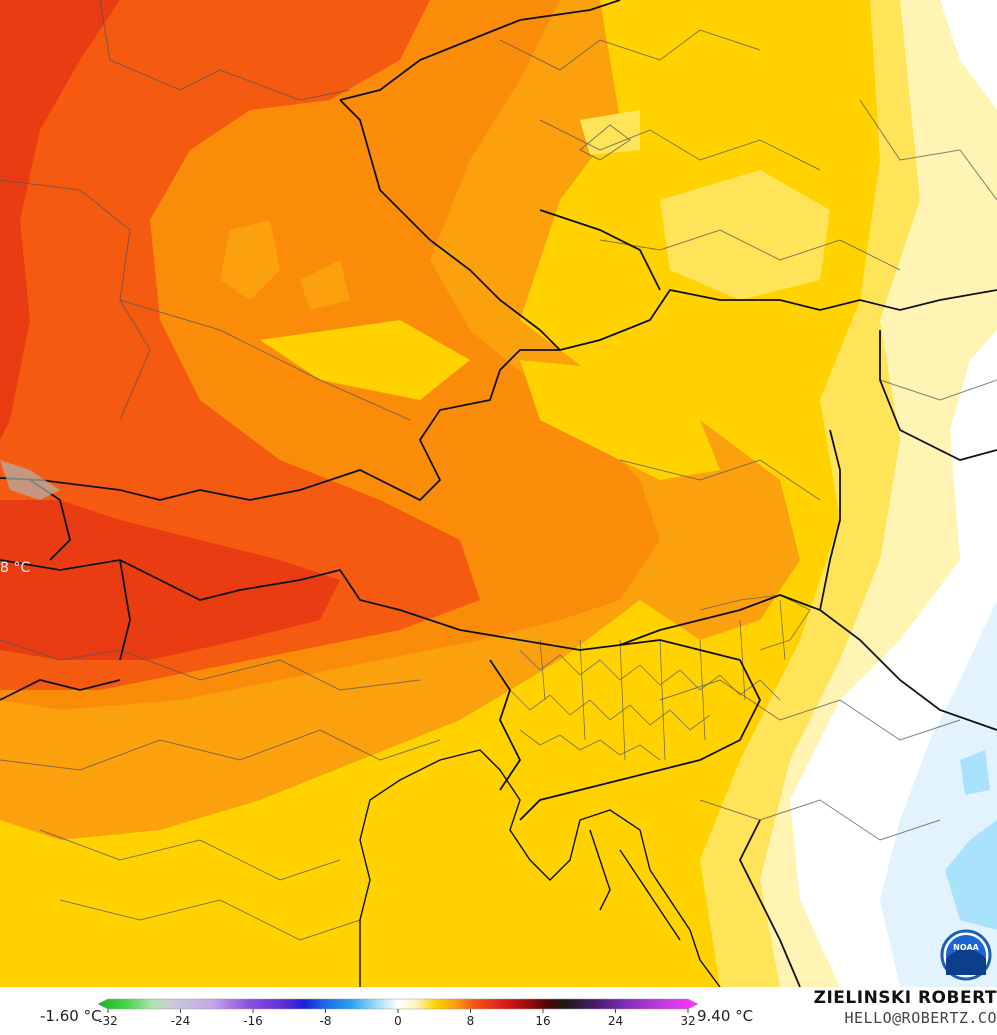 This screenshot has width=997, height=1035. I want to click on gold-patch-central, so click(490, 400).